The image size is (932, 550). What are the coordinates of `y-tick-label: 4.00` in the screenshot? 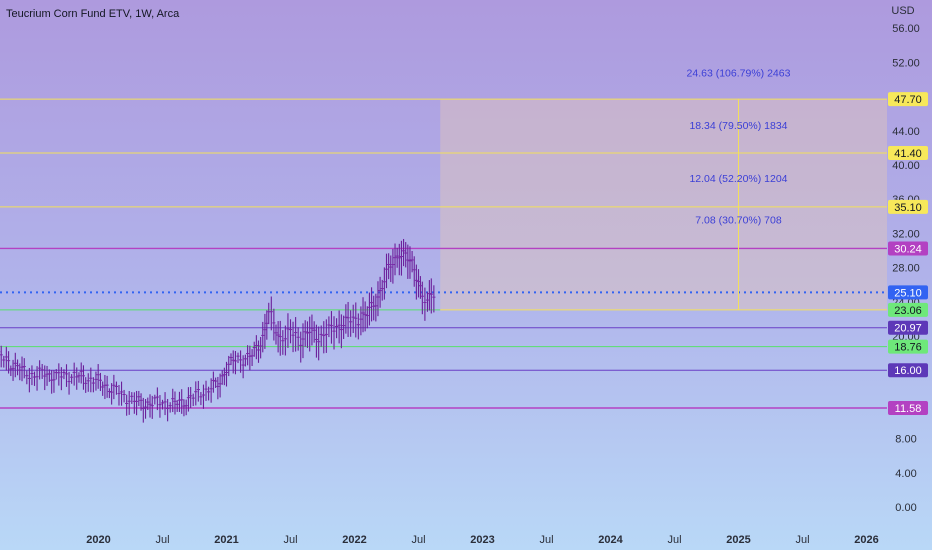 It's located at (905, 474).